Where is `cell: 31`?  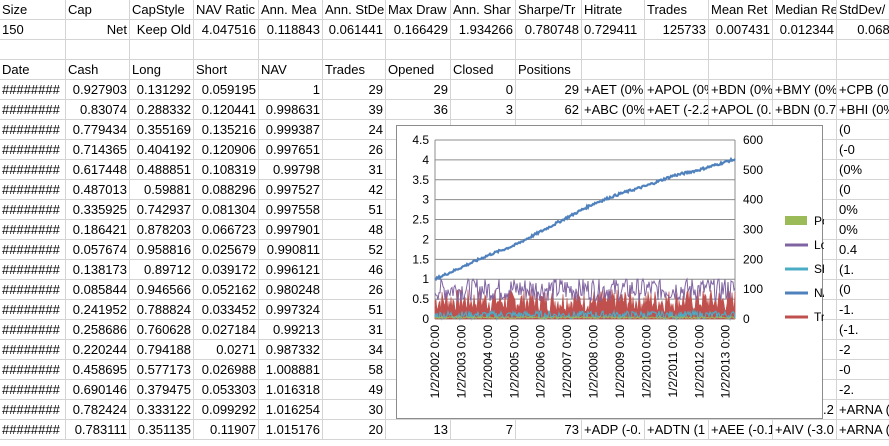
cell: 31 is located at coordinates (354, 330).